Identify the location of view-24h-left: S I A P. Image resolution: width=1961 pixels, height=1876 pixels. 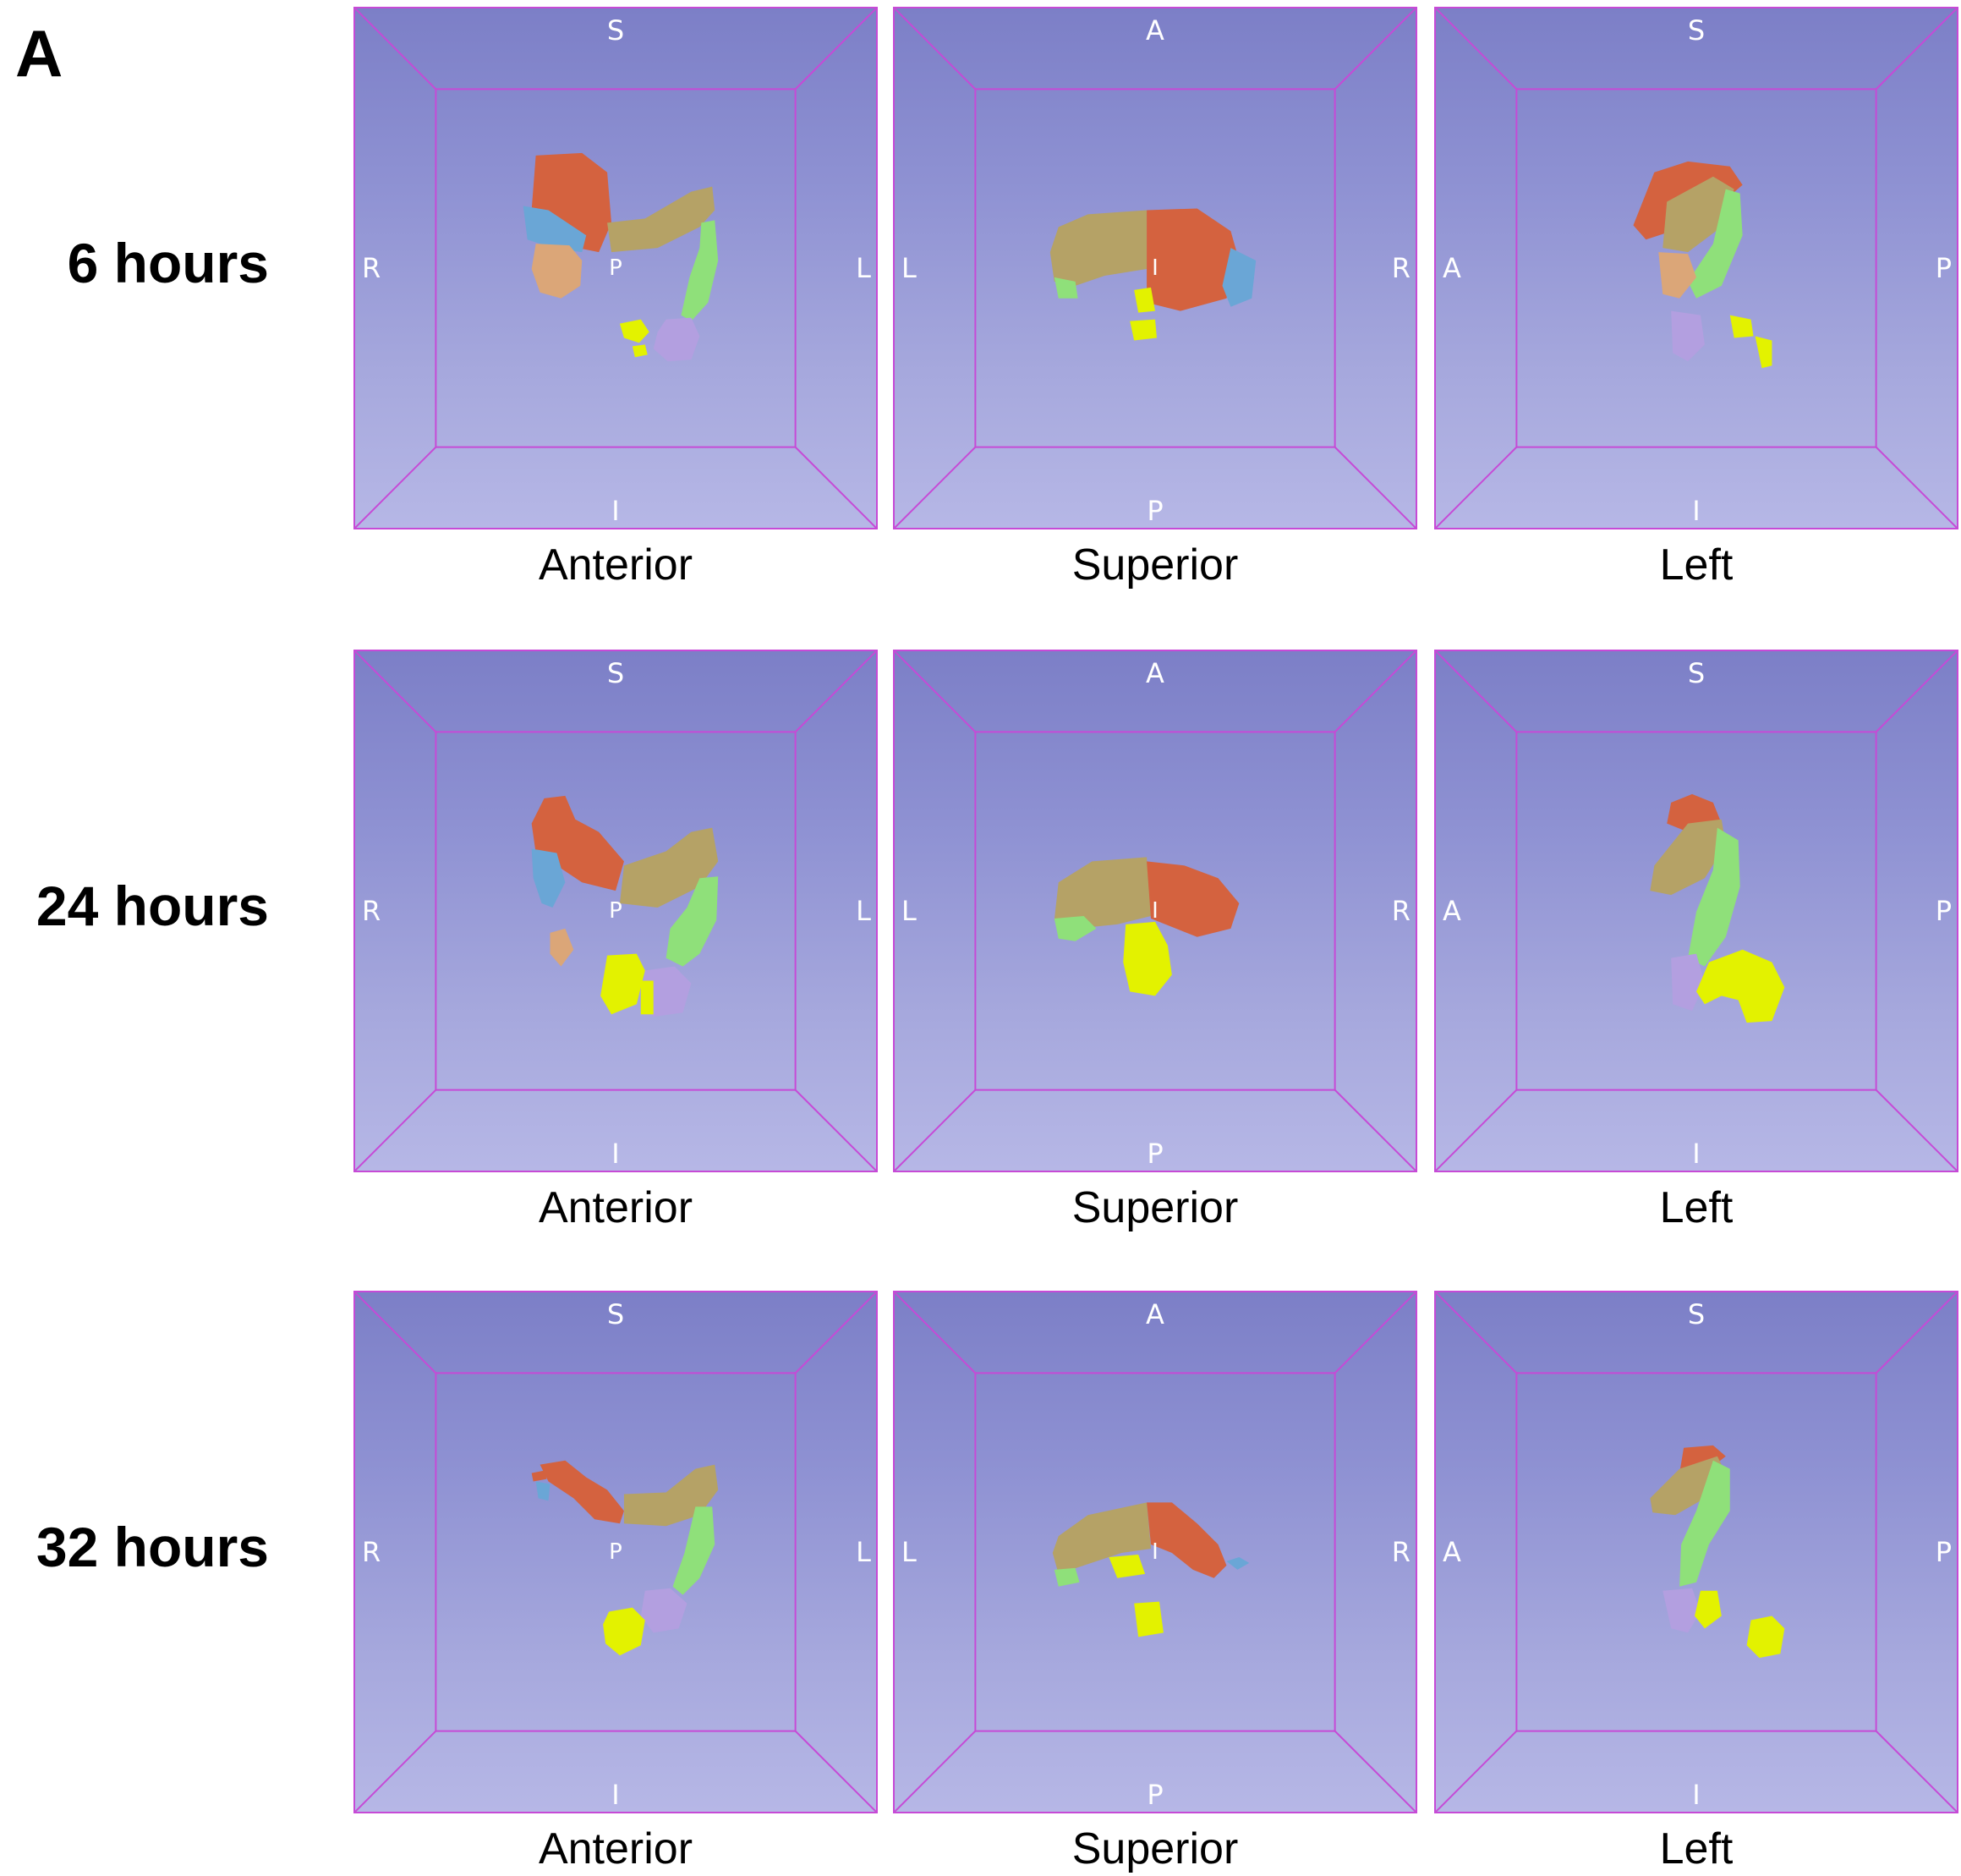
(1696, 911).